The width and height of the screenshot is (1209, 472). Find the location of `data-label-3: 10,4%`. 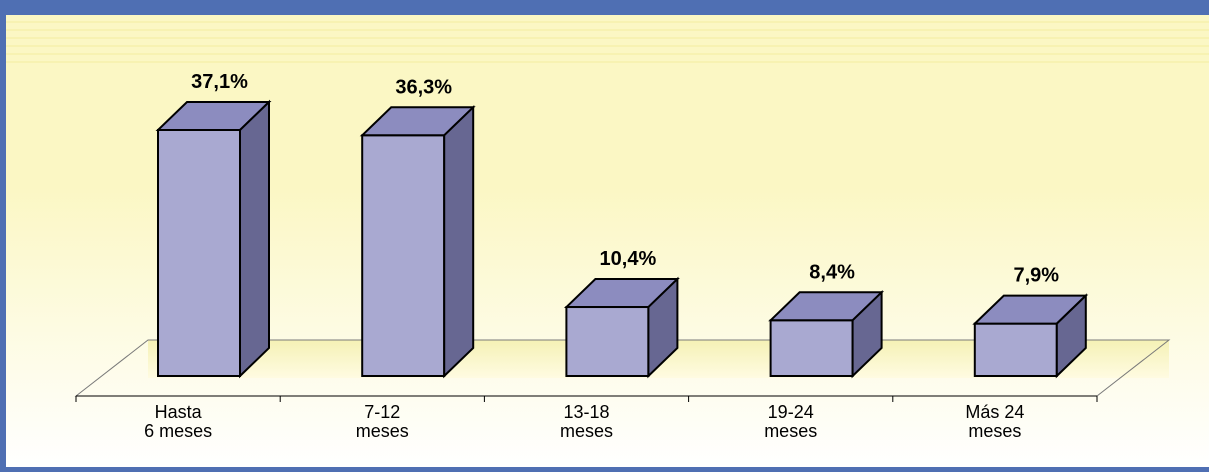

data-label-3: 10,4% is located at coordinates (628, 259).